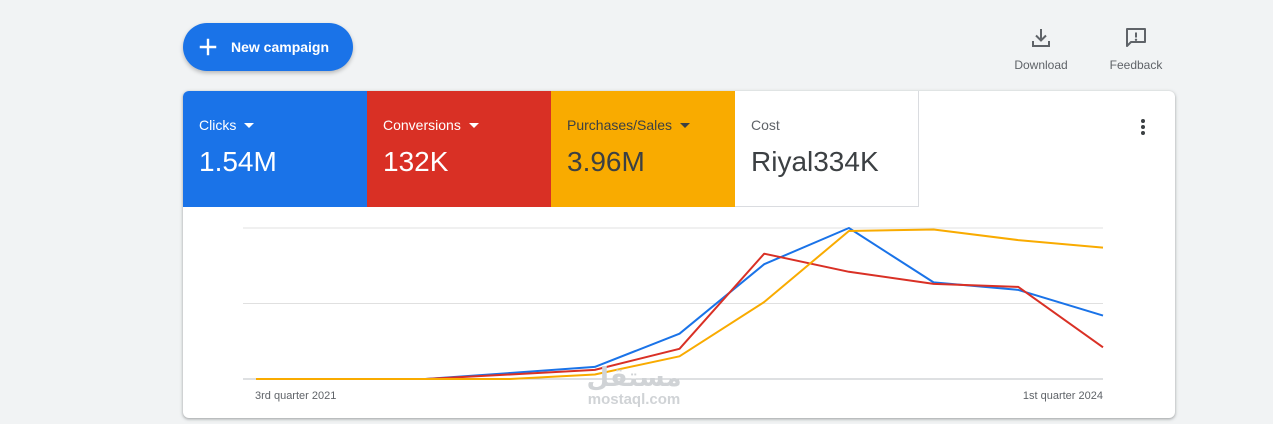 This screenshot has height=424, width=1273. Describe the element at coordinates (620, 125) in the screenshot. I see `metric-purchases-sales-label: Purchases/Sales` at that location.